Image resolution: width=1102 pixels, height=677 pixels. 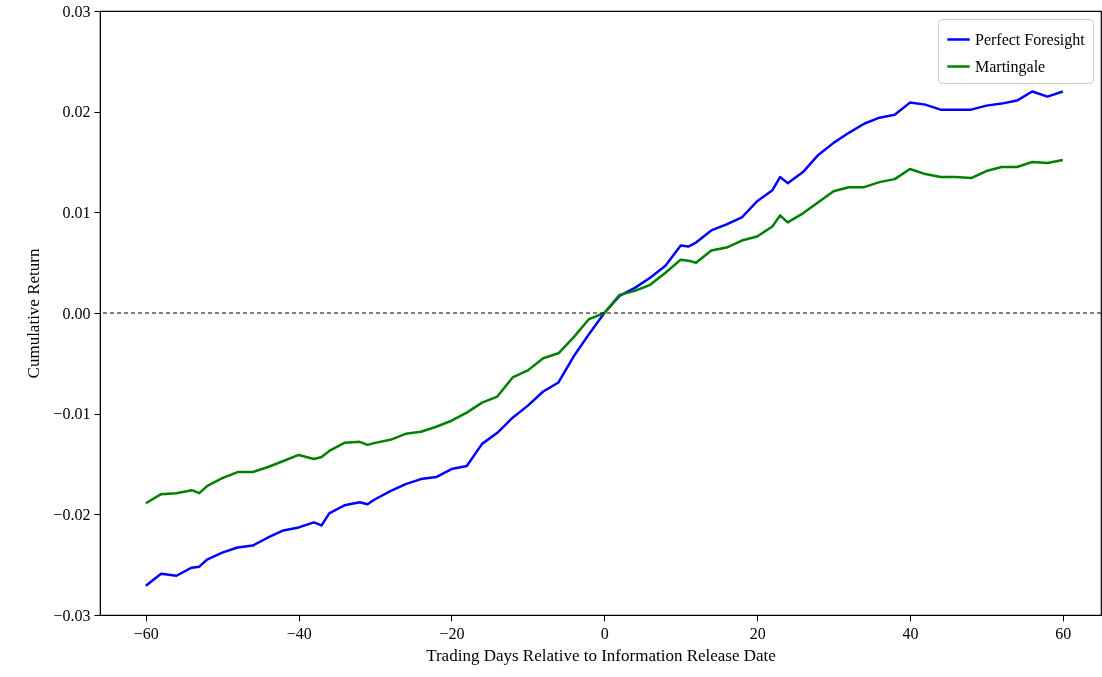 I want to click on x-tick-label: −20, so click(x=452, y=633).